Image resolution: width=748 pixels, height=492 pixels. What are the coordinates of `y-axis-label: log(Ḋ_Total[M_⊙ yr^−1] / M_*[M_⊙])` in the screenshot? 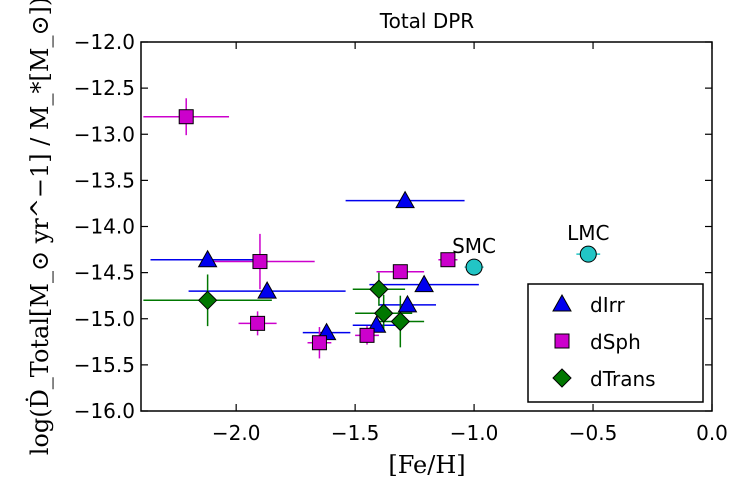 It's located at (39, 227).